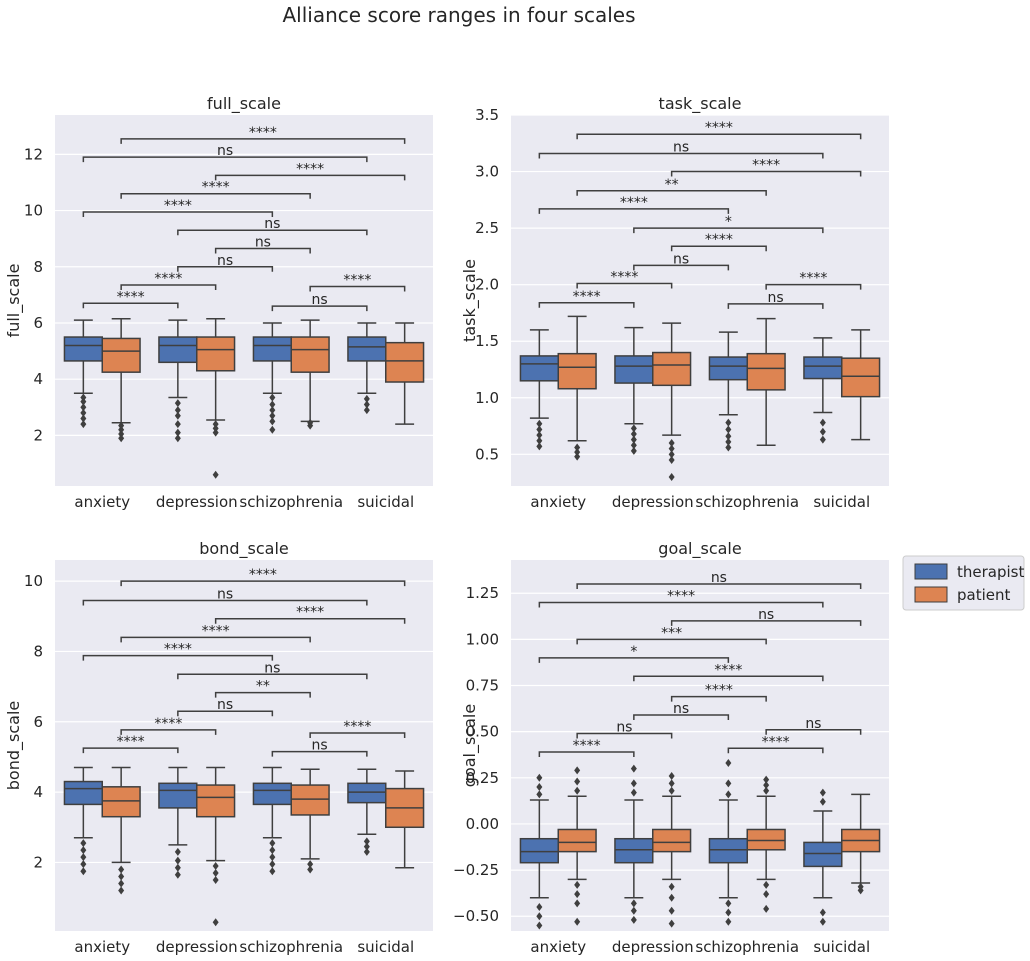  Describe the element at coordinates (244, 300) in the screenshot. I see `plot-area` at that location.